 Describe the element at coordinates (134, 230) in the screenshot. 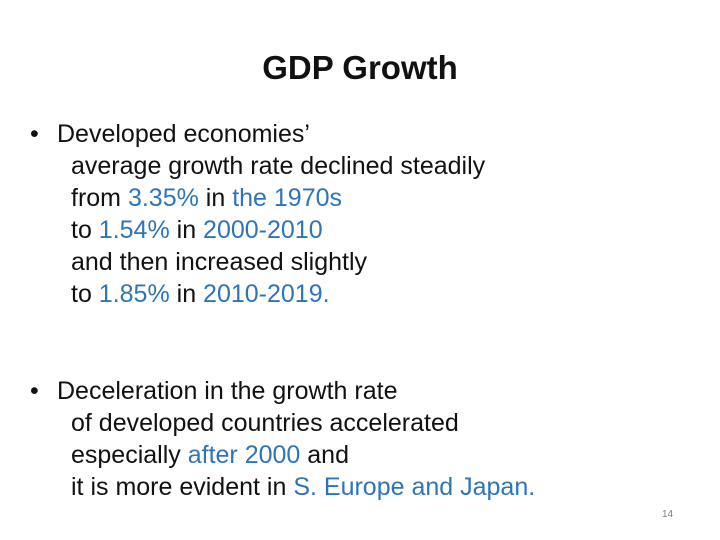

I see `highlight-value: 1.54%` at that location.